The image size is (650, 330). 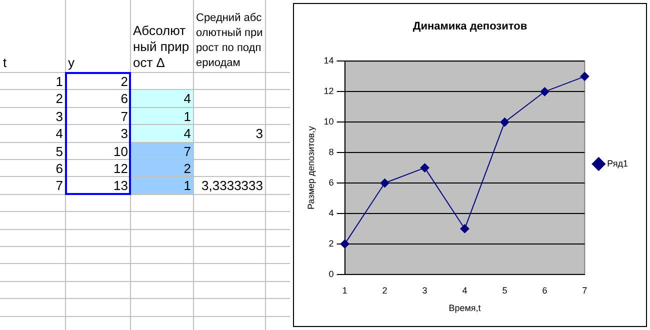 What do you see at coordinates (331, 183) in the screenshot?
I see `y-tick-label: 6` at bounding box center [331, 183].